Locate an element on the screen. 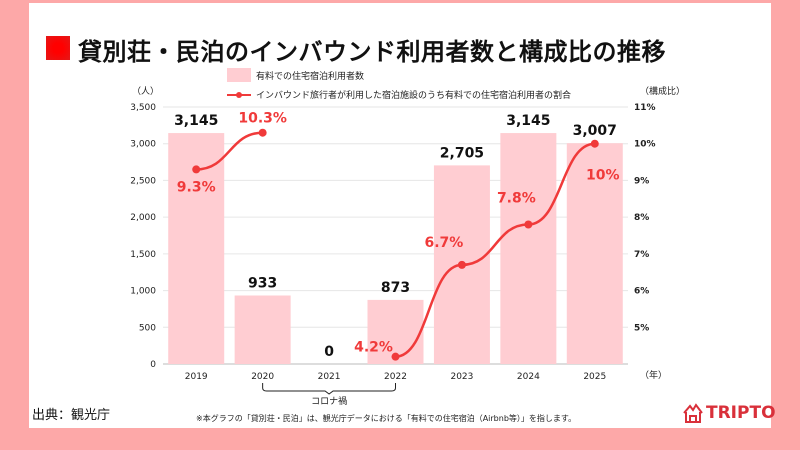  page-title: 貸別荘・民泊のインバウンド利用者数と構成比の推移 is located at coordinates (372, 52).